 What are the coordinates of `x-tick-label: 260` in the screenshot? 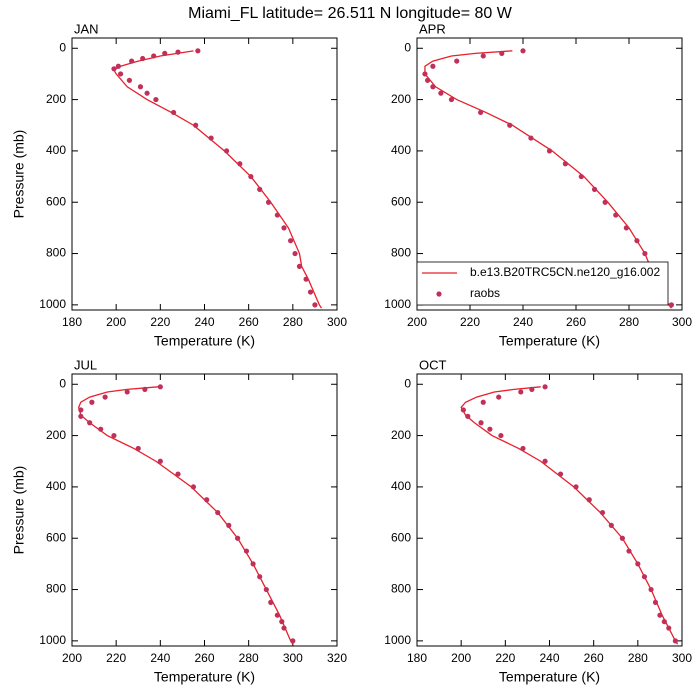 It's located at (594, 658).